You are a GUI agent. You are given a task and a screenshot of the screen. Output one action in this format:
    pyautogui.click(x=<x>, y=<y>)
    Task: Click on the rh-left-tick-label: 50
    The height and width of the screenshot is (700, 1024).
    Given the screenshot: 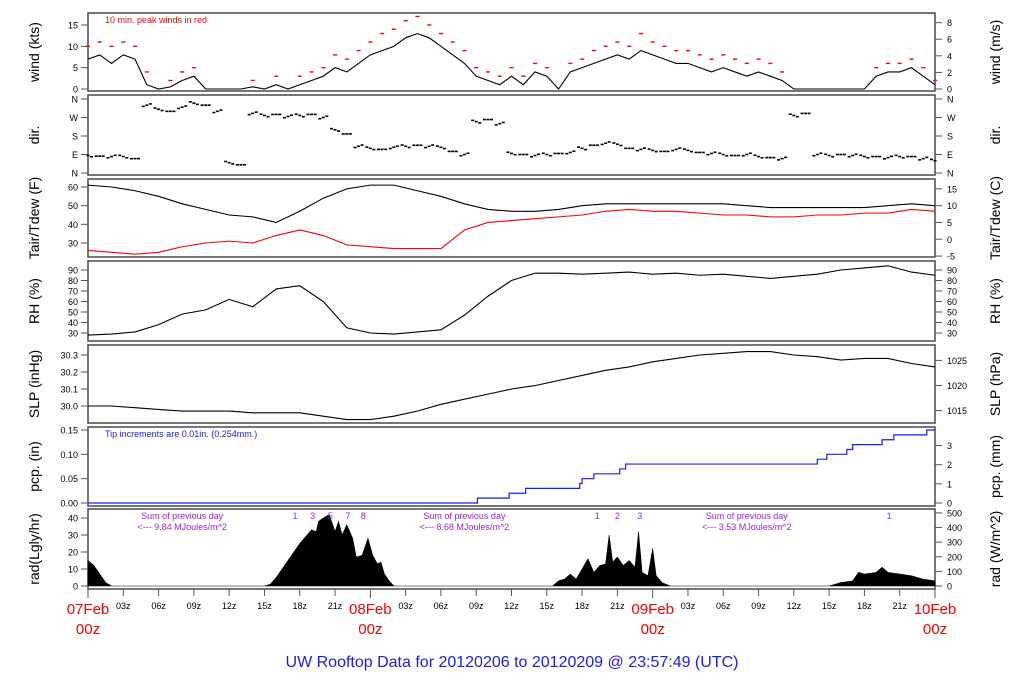 What is the action you would take?
    pyautogui.click(x=73, y=313)
    